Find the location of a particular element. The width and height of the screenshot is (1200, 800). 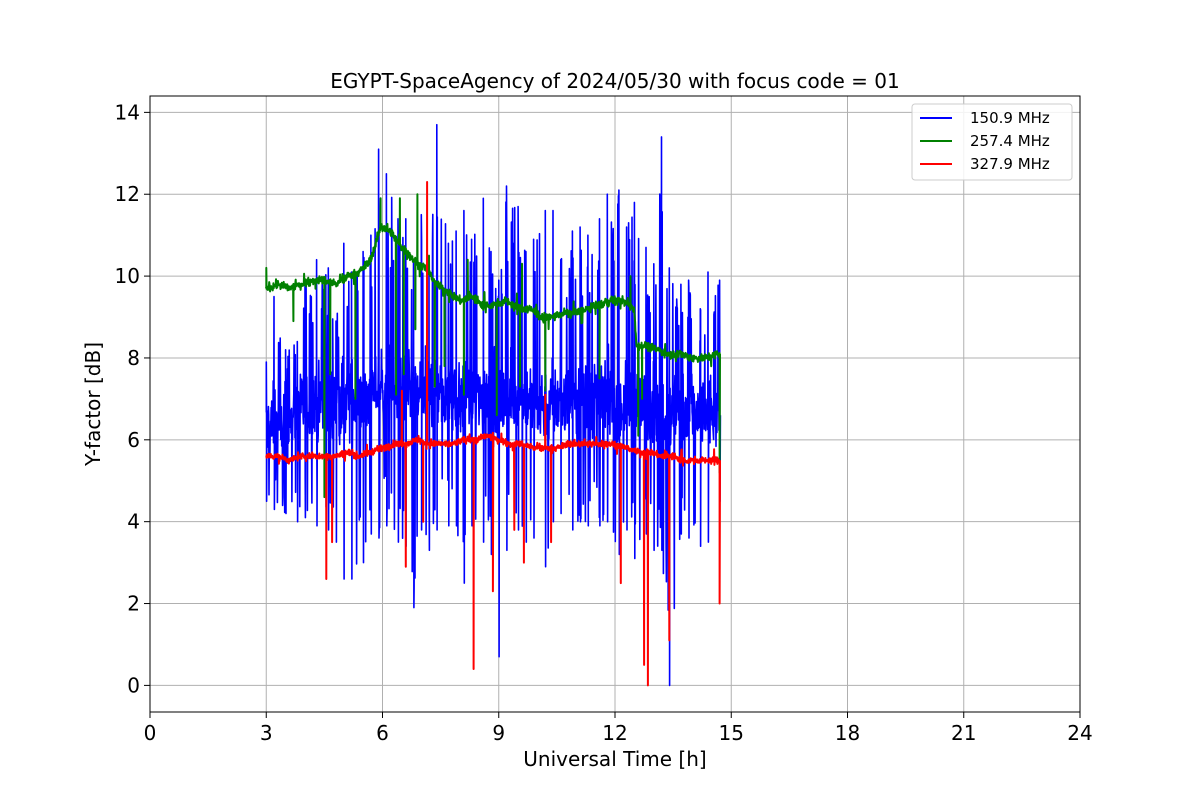

legend-box is located at coordinates (992, 142).